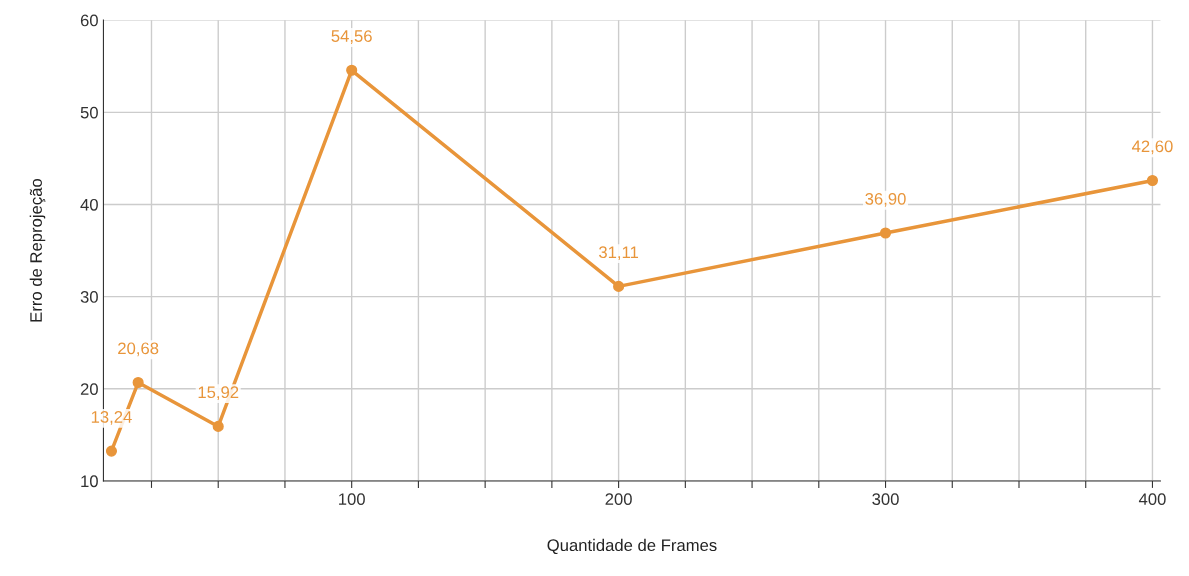 This screenshot has width=1189, height=576. Describe the element at coordinates (138, 349) in the screenshot. I see `data-label: 20,68` at that location.